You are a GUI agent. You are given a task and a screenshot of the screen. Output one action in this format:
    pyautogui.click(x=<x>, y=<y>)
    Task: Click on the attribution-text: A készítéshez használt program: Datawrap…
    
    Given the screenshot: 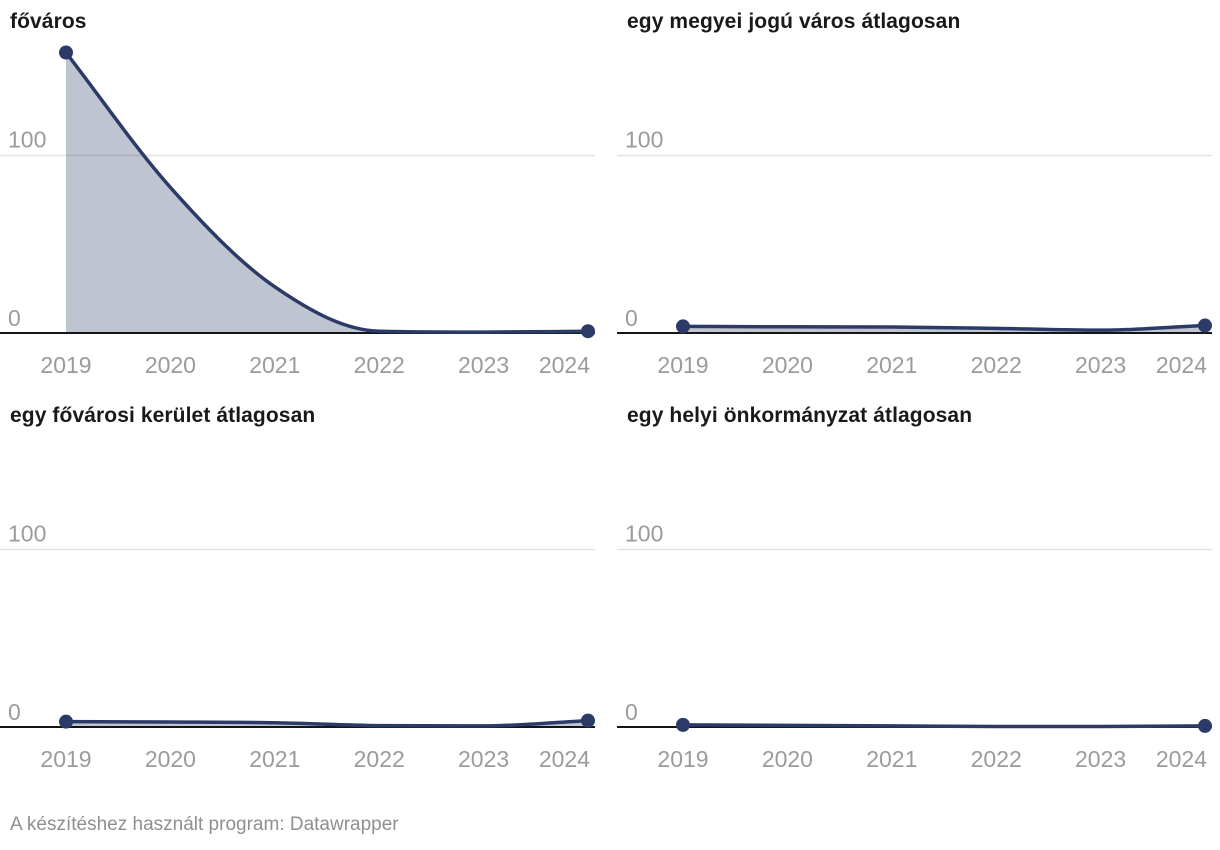 What is the action you would take?
    pyautogui.click(x=204, y=824)
    